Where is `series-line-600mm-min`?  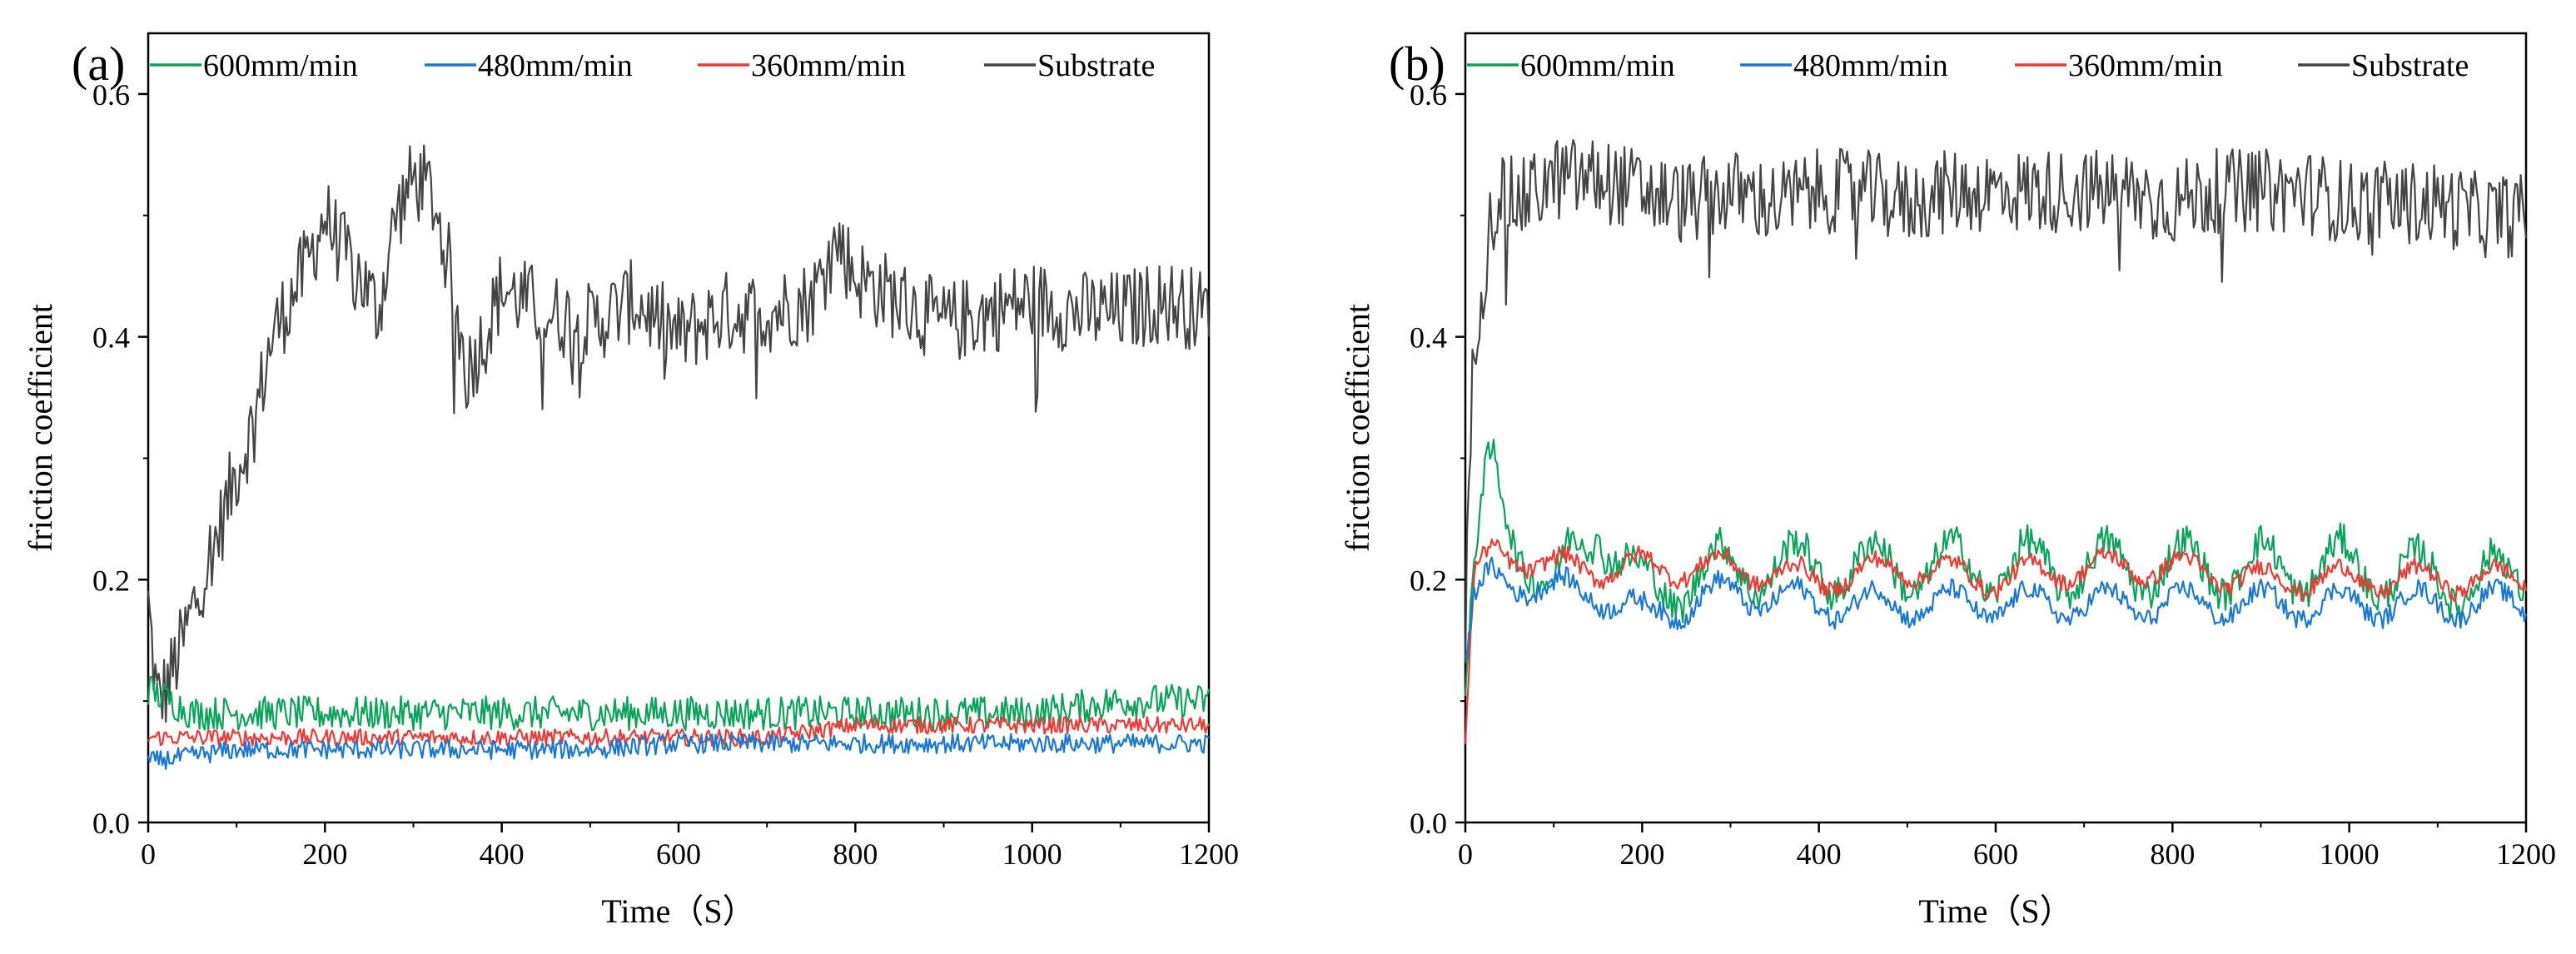
series-line-600mm-min is located at coordinates (1996, 567).